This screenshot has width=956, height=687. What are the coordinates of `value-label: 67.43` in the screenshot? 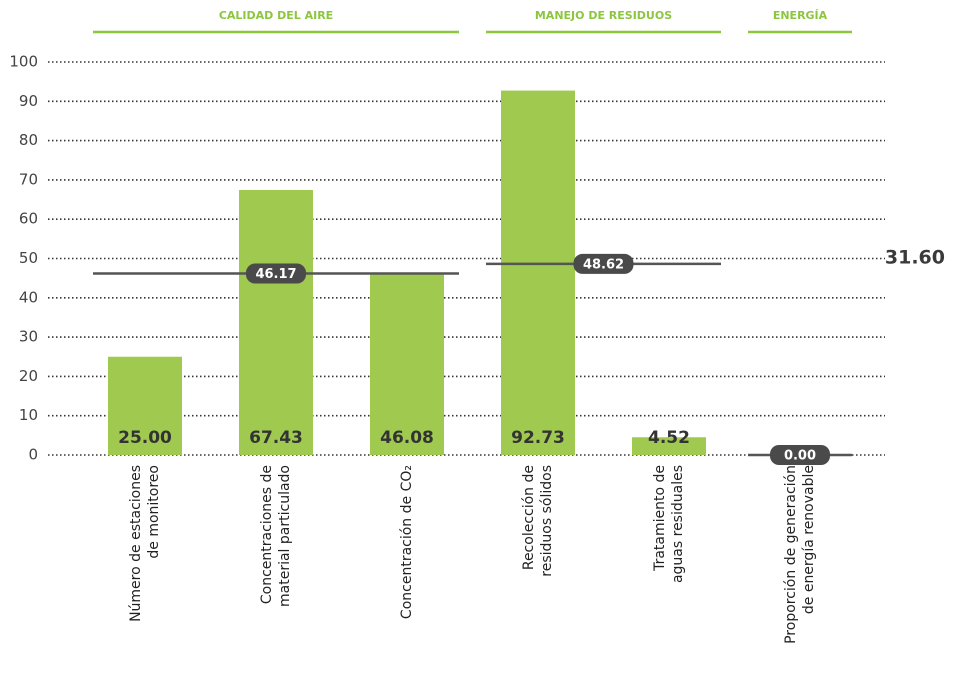 It's located at (276, 438).